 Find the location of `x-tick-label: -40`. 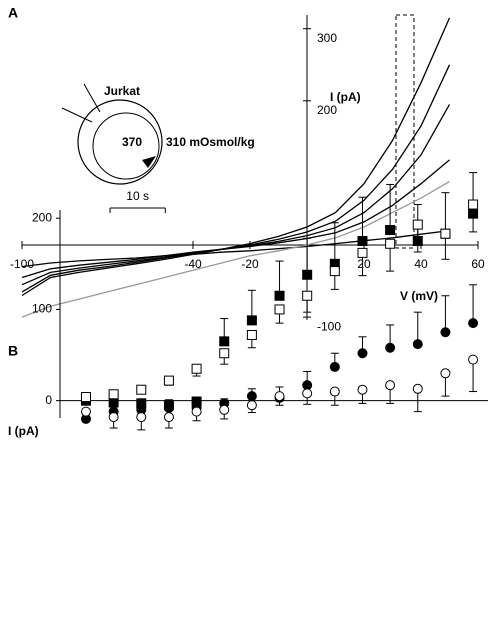

x-tick-label: -40 is located at coordinates (193, 264).